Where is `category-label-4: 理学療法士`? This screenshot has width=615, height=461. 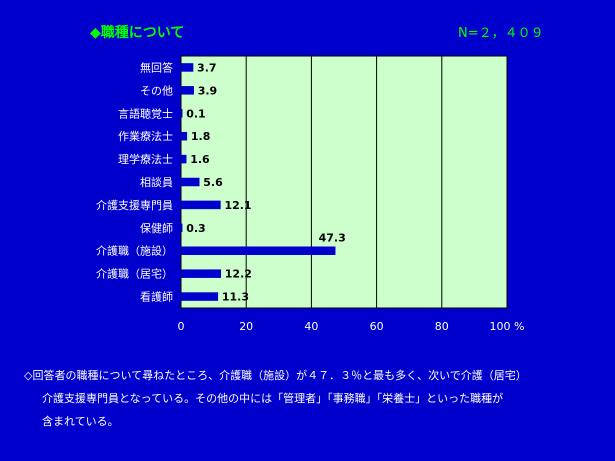 category-label-4: 理学療法士 is located at coordinates (145, 159).